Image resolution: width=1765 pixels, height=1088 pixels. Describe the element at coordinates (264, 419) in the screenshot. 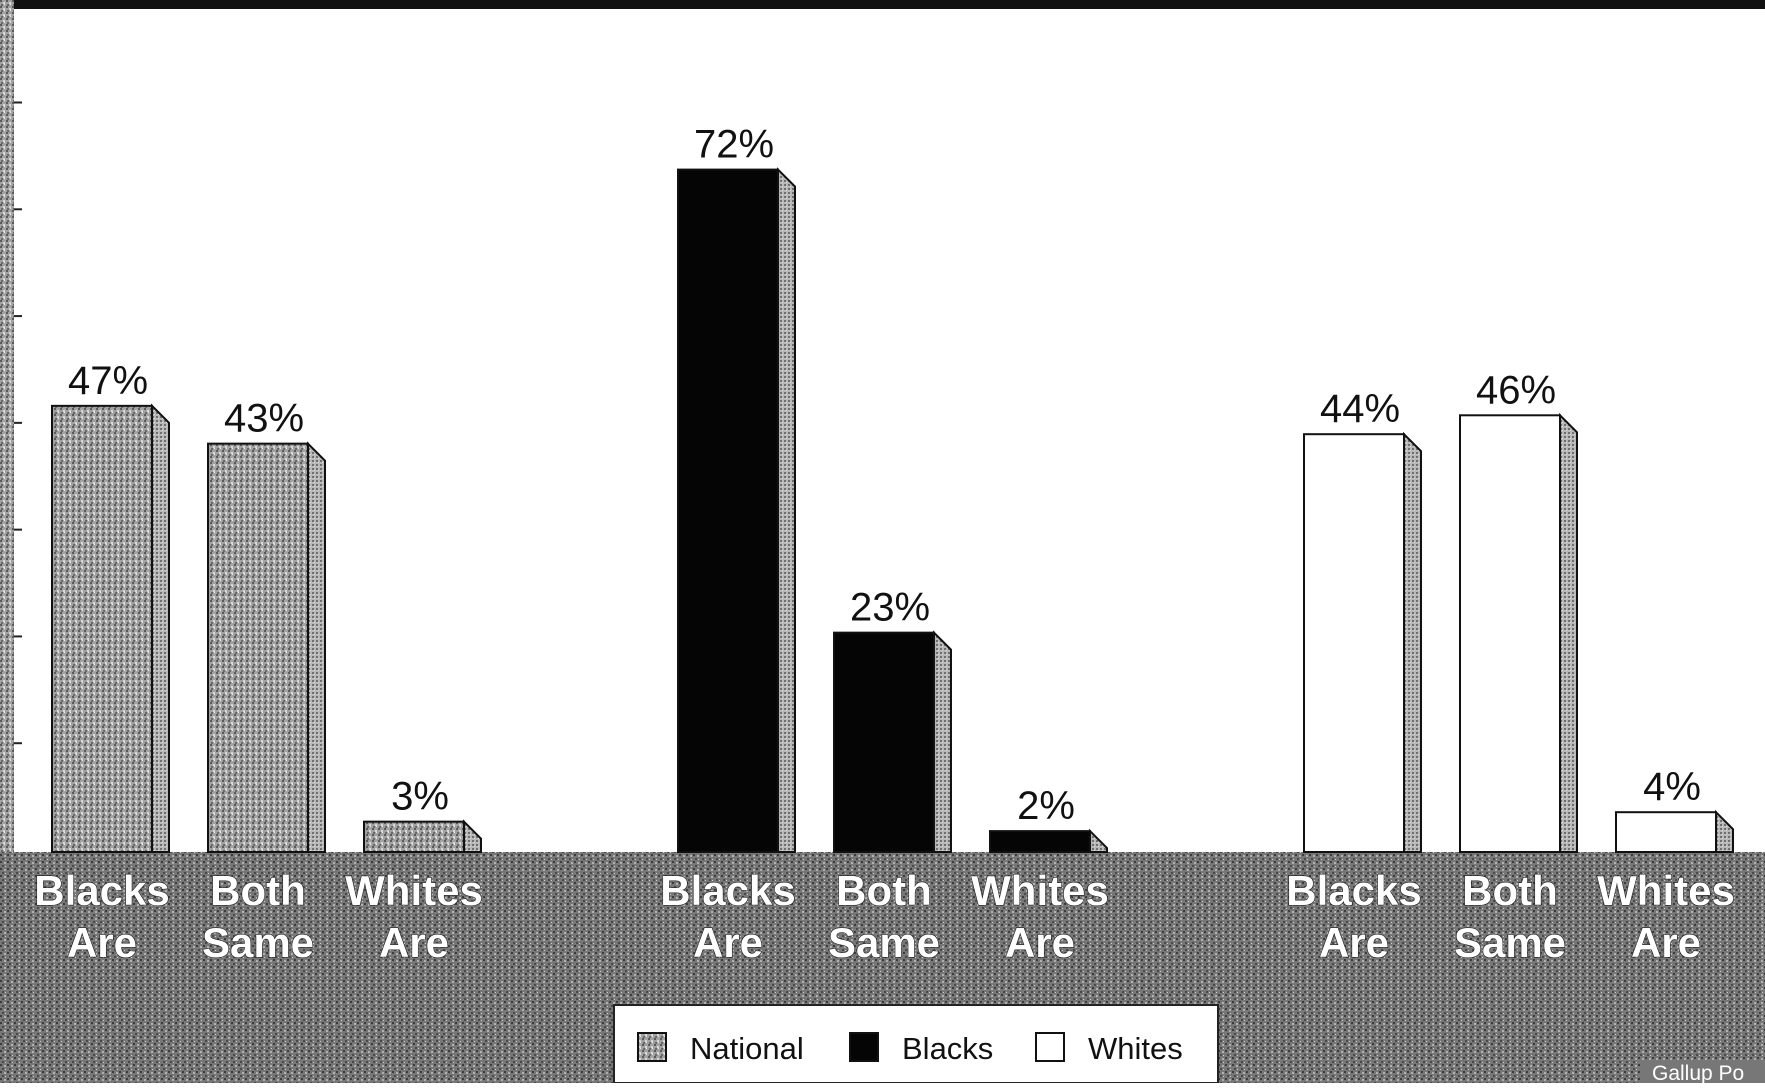

I see `value-label-national-both-same: 43%` at that location.